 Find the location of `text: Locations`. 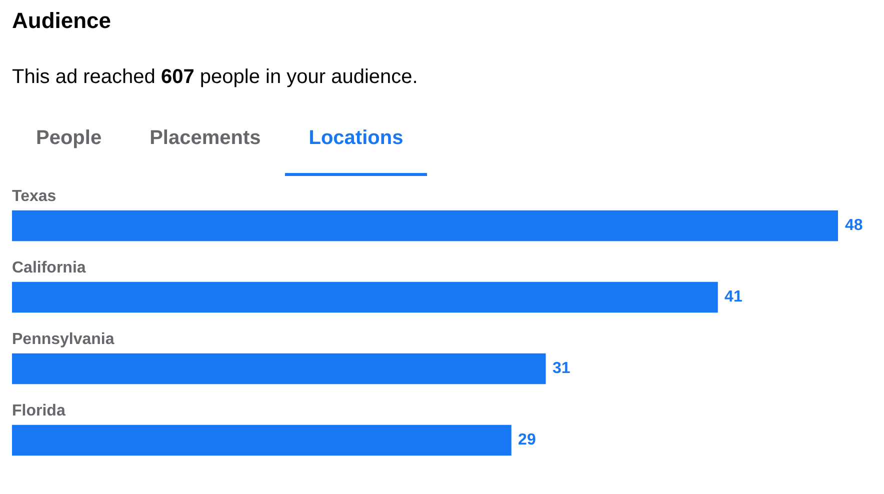

text: Locations is located at coordinates (356, 148).